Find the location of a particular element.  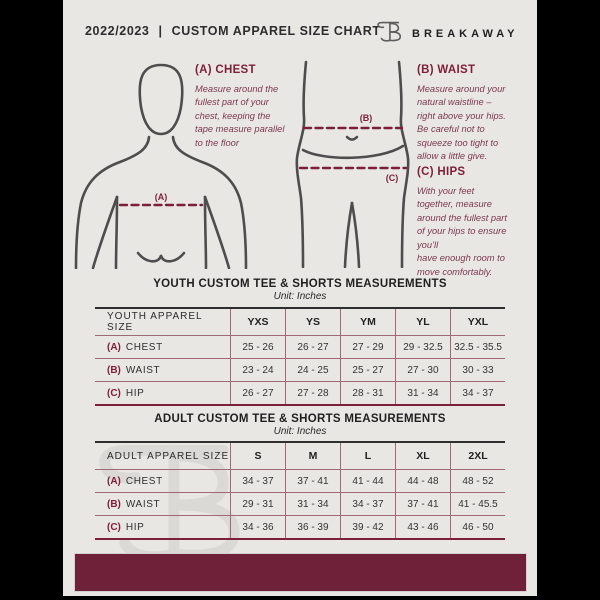

adult-waist-xl: 37 - 41 is located at coordinates (422, 503).